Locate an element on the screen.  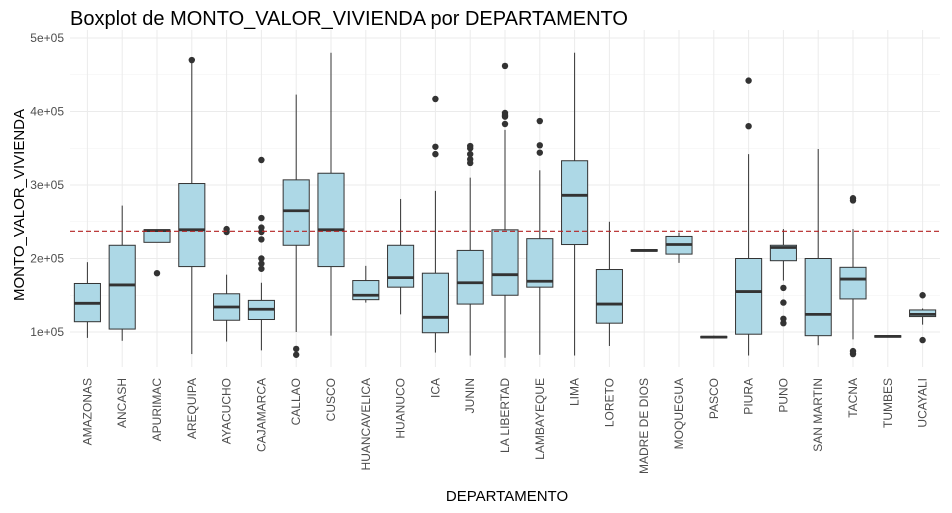
x-tick-label: PIURA is located at coordinates (749, 396).